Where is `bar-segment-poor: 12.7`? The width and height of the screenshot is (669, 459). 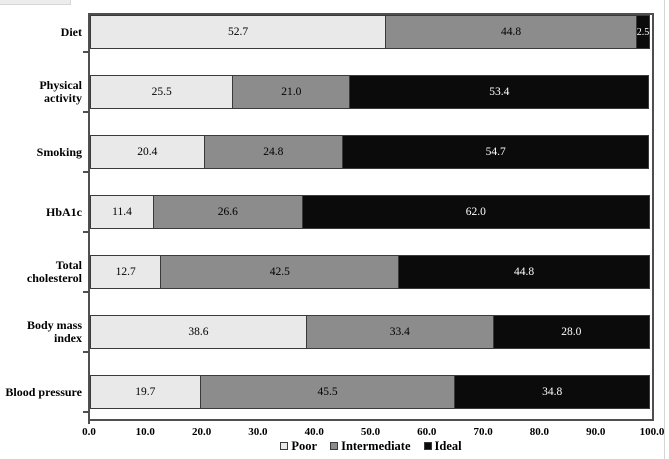 bar-segment-poor: 12.7 is located at coordinates (126, 272).